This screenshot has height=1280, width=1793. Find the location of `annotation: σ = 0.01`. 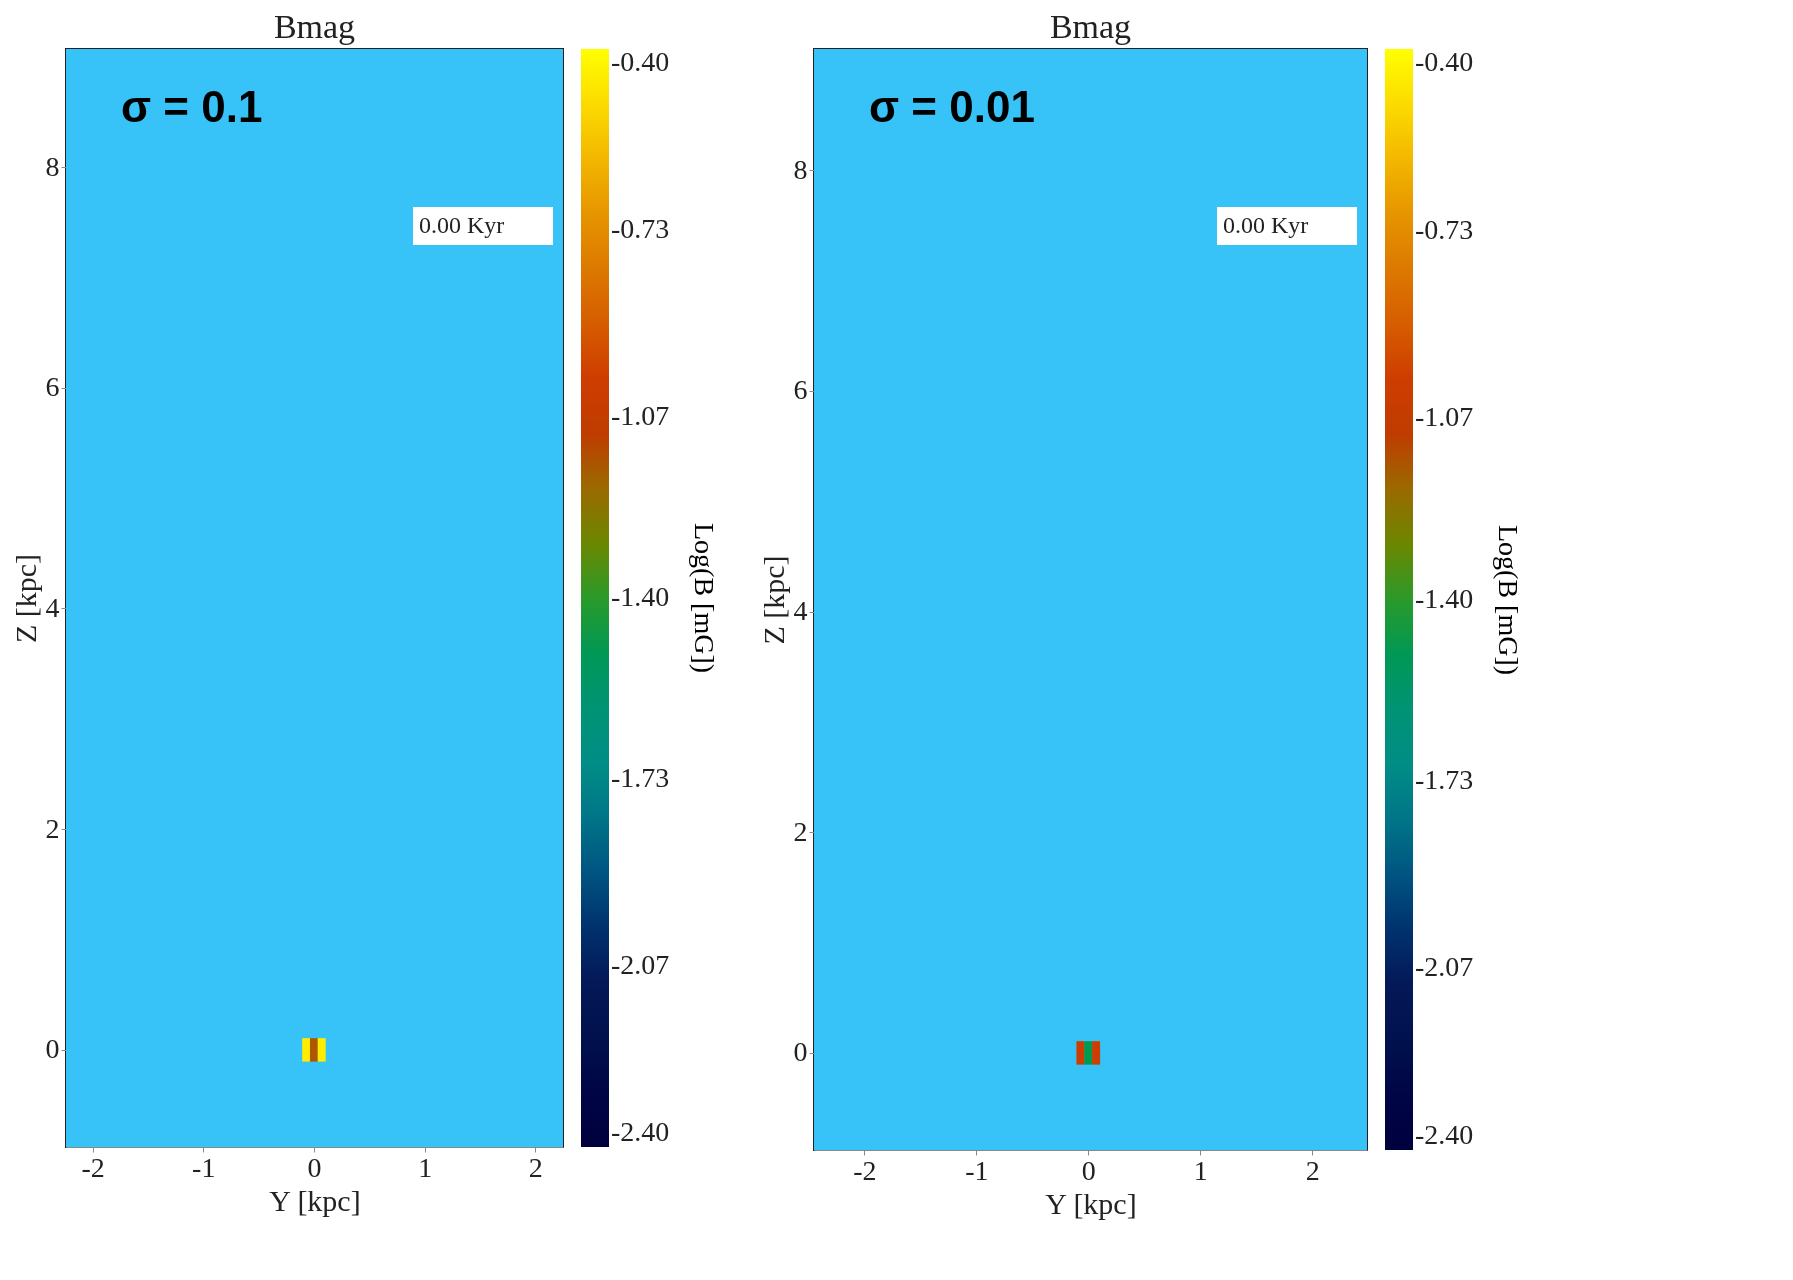

annotation: σ = 0.01 is located at coordinates (952, 106).